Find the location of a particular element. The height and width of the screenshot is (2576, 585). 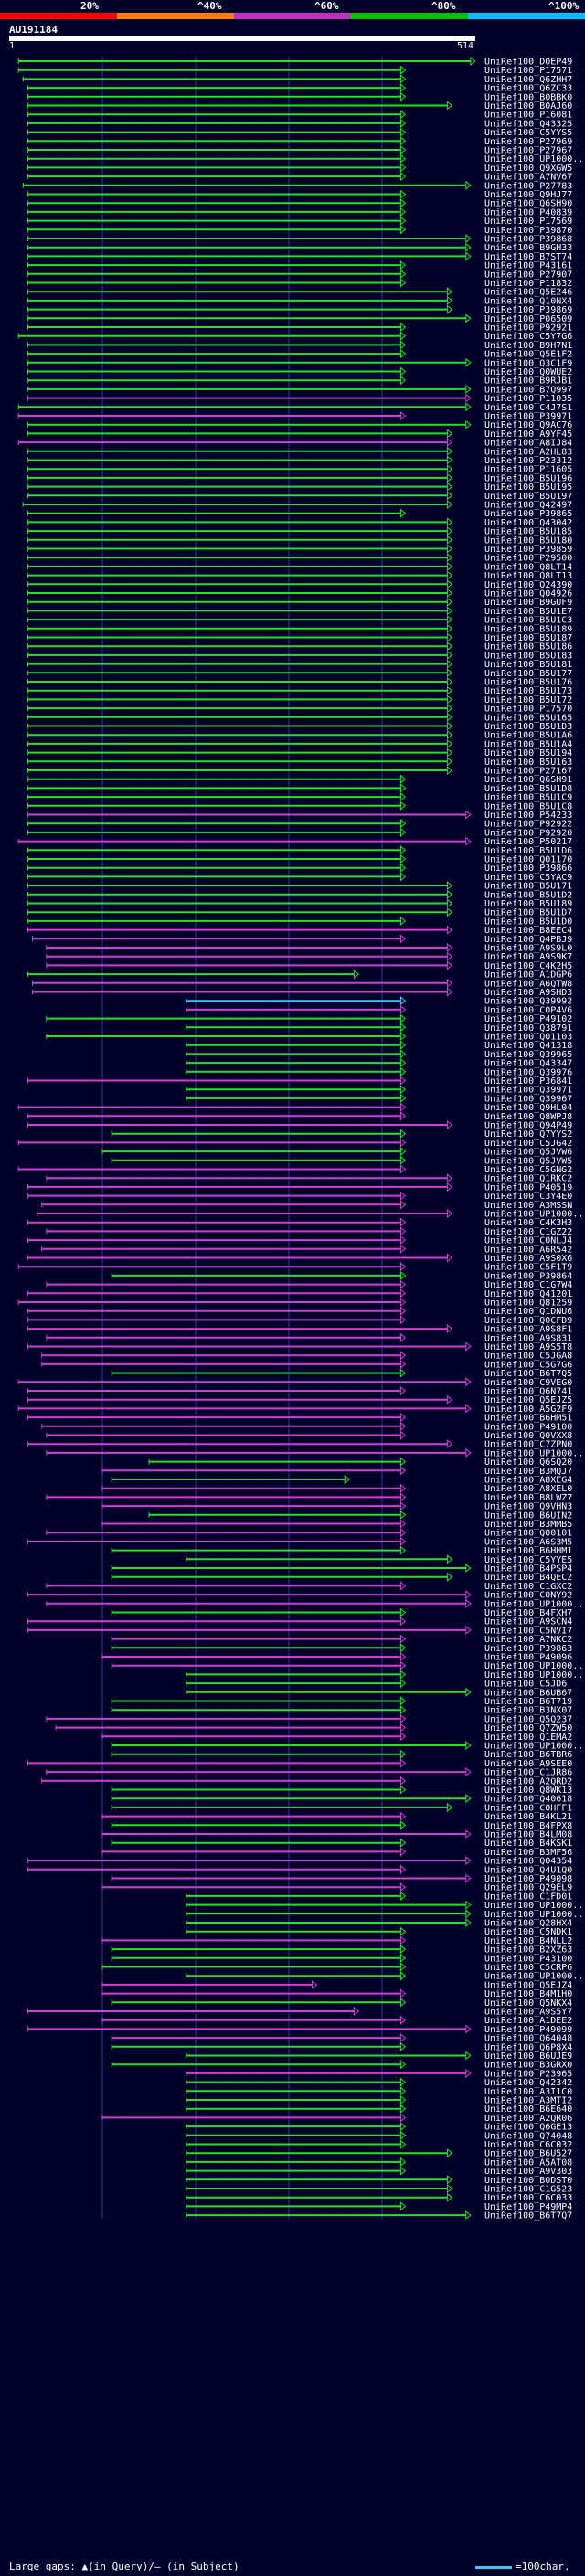

hit-label: UniRef100_P36841 is located at coordinates (528, 1081).